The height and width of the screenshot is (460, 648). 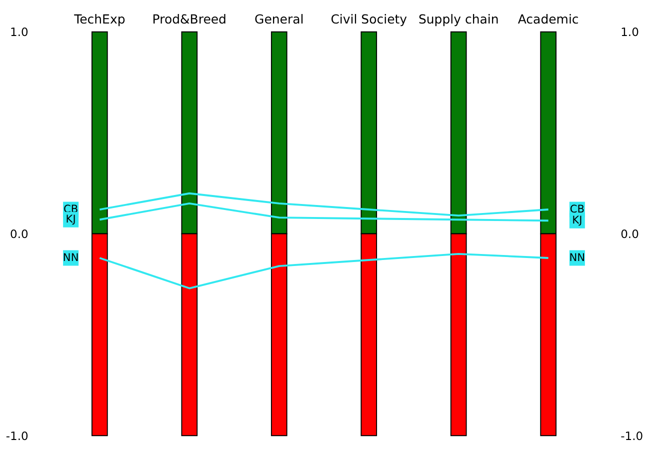 What do you see at coordinates (19, 234) in the screenshot?
I see `y-tick-label: 0.0` at bounding box center [19, 234].